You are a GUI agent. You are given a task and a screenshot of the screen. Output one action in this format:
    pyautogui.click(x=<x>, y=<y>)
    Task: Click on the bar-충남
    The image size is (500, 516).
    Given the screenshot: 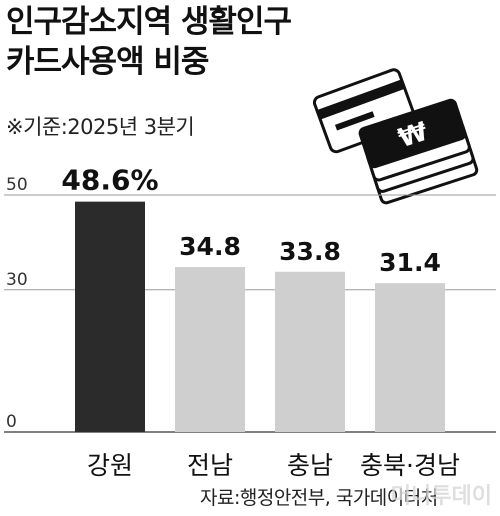 What is the action you would take?
    pyautogui.click(x=310, y=351)
    